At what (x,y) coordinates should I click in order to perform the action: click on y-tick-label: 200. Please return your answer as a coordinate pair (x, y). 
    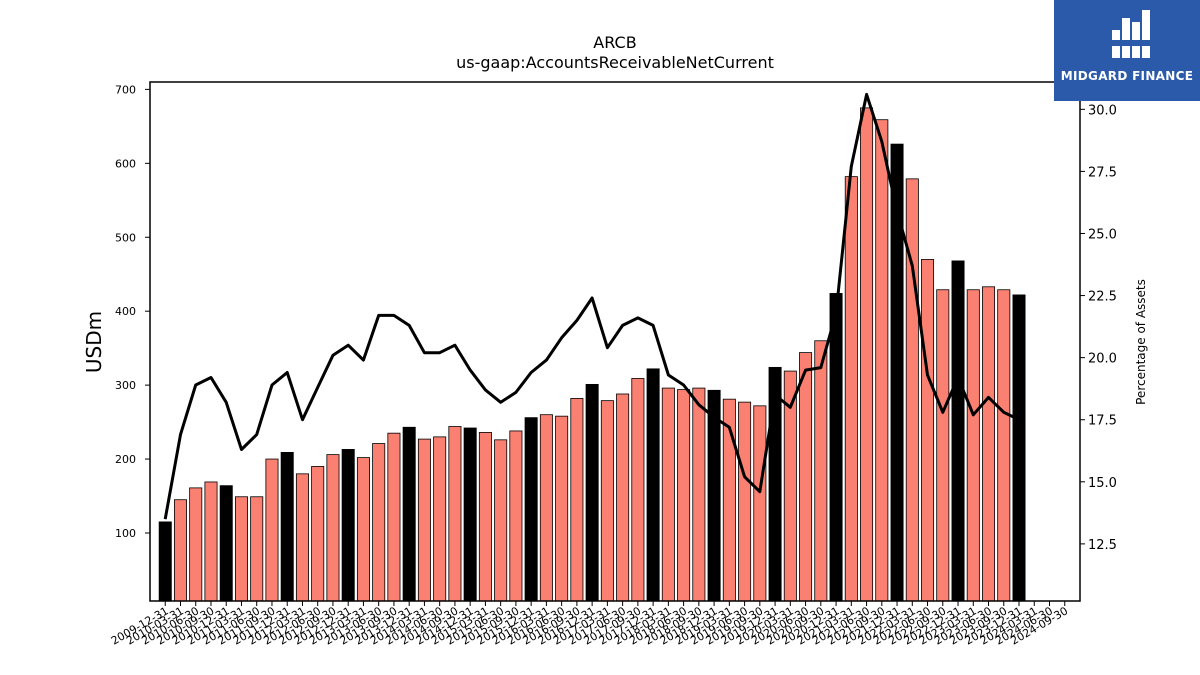
    Looking at the image, I should click on (125, 459).